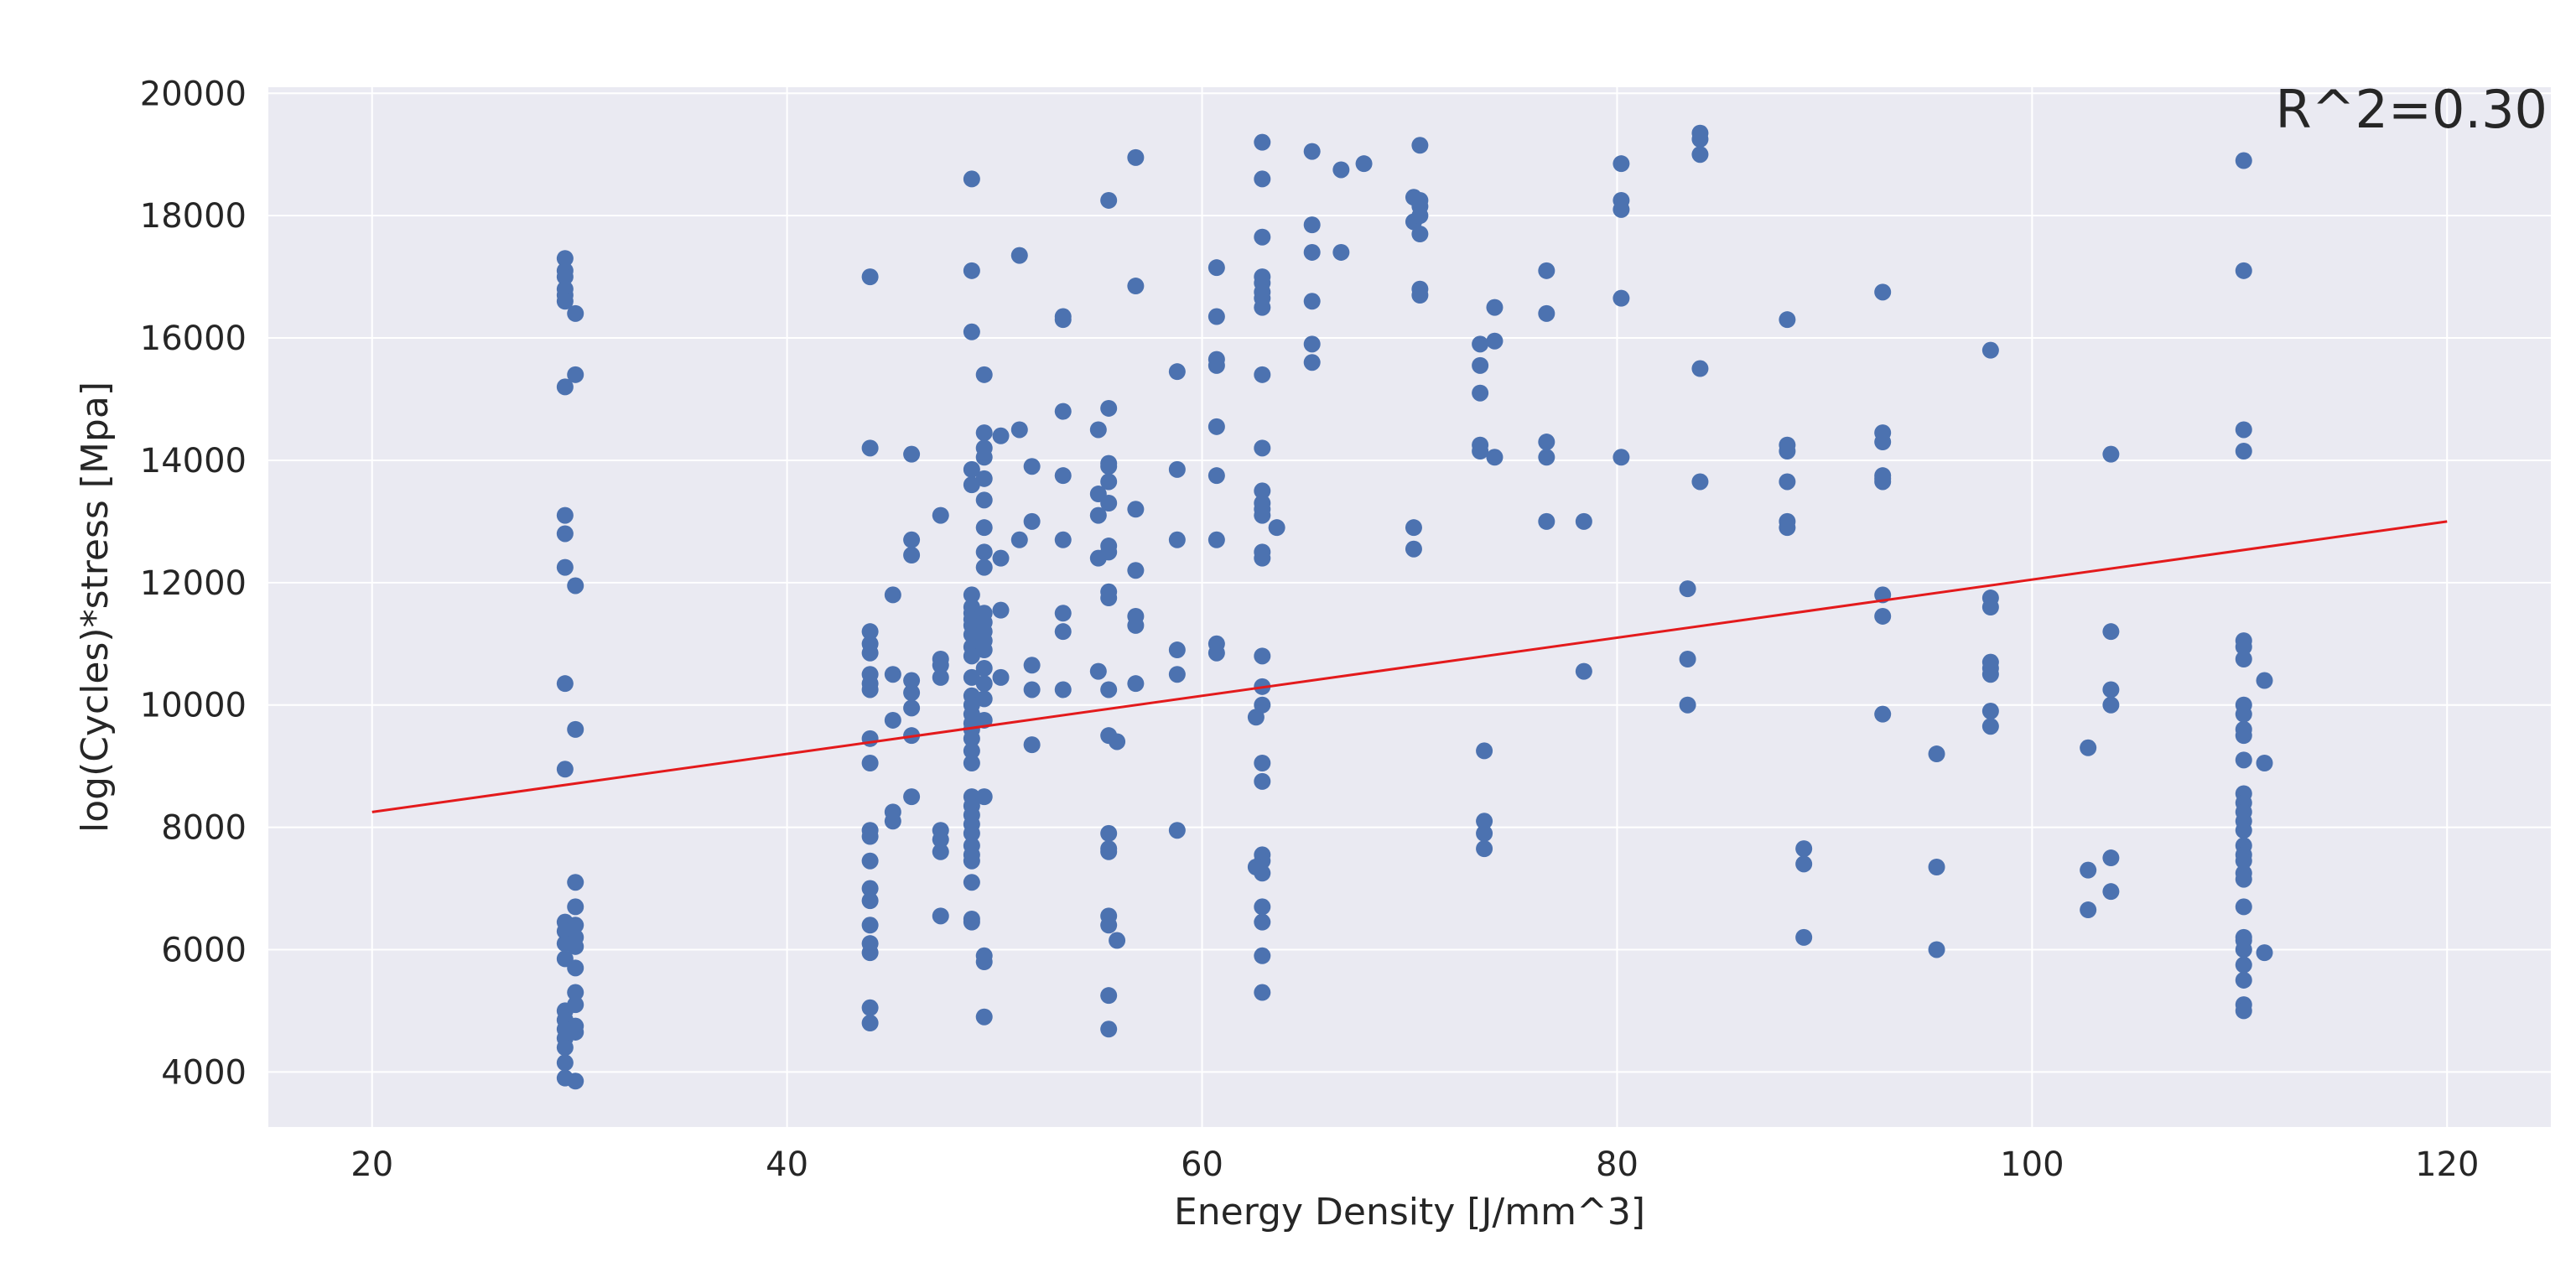 The image size is (2576, 1288). What do you see at coordinates (193, 583) in the screenshot?
I see `y-tick-label: 12000` at bounding box center [193, 583].